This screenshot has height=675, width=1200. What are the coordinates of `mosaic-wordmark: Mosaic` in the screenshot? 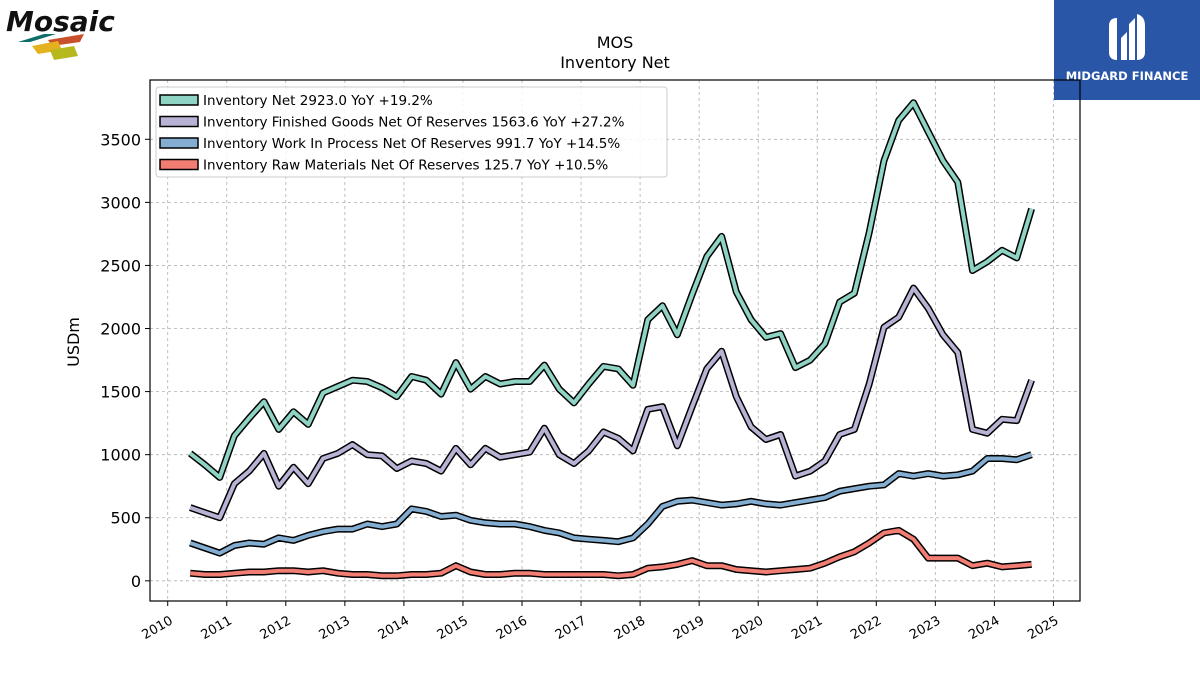 It's located at (60, 21).